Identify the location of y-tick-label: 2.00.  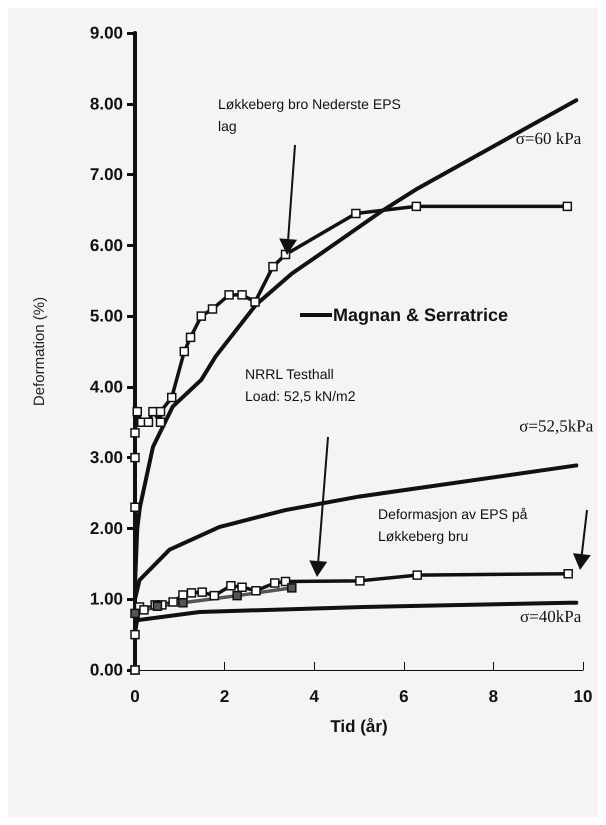
(106, 528).